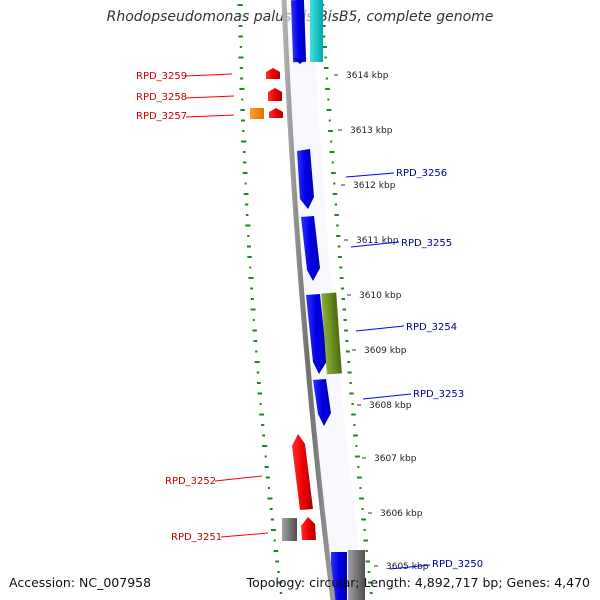 The width and height of the screenshot is (600, 600). What do you see at coordinates (298, 31) in the screenshot?
I see `gene-blue-top` at bounding box center [298, 31].